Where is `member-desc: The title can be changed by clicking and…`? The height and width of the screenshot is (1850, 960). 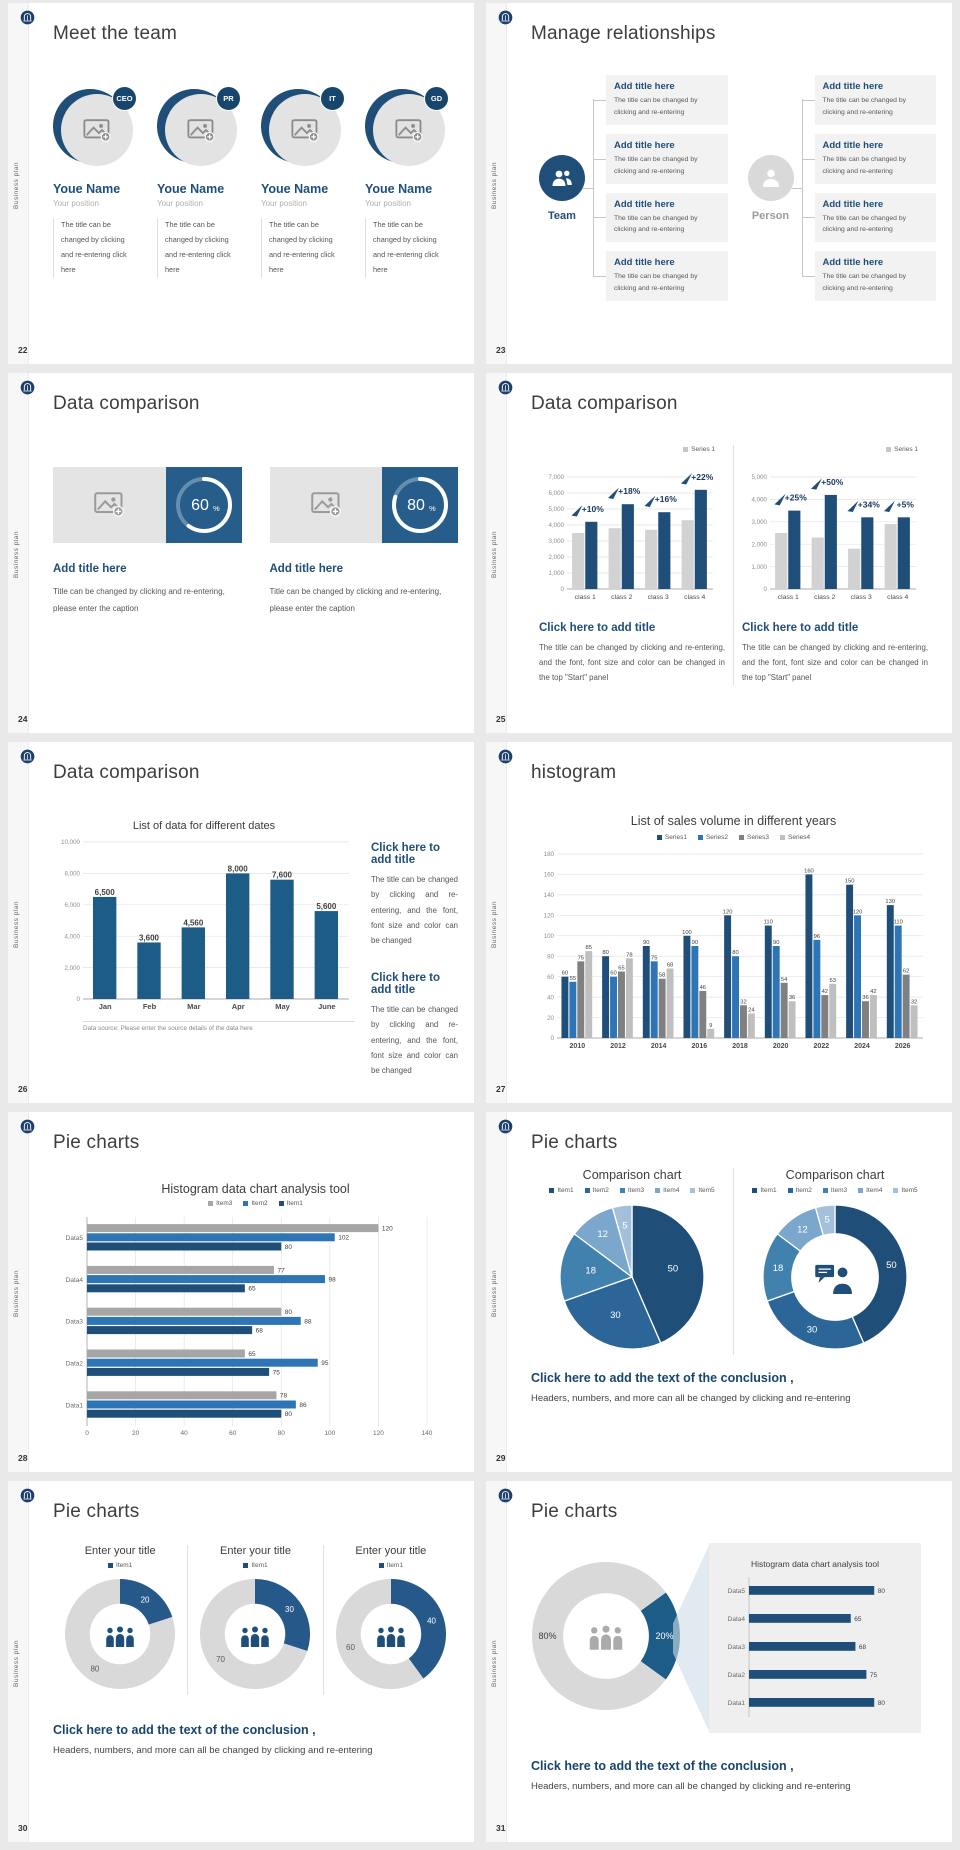 member-desc: The title can be changed by clicking and… is located at coordinates (303, 248).